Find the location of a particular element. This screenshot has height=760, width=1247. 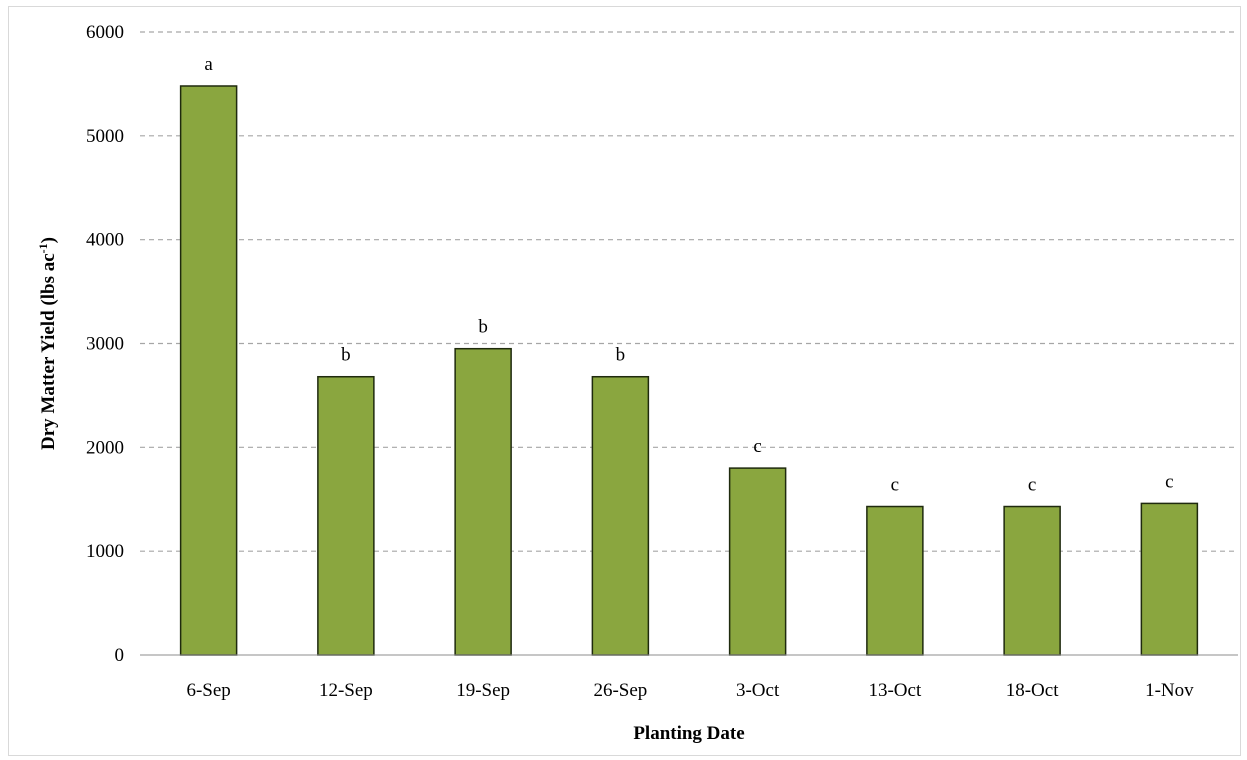

y-axis-title-close: ) is located at coordinates (48, 240).